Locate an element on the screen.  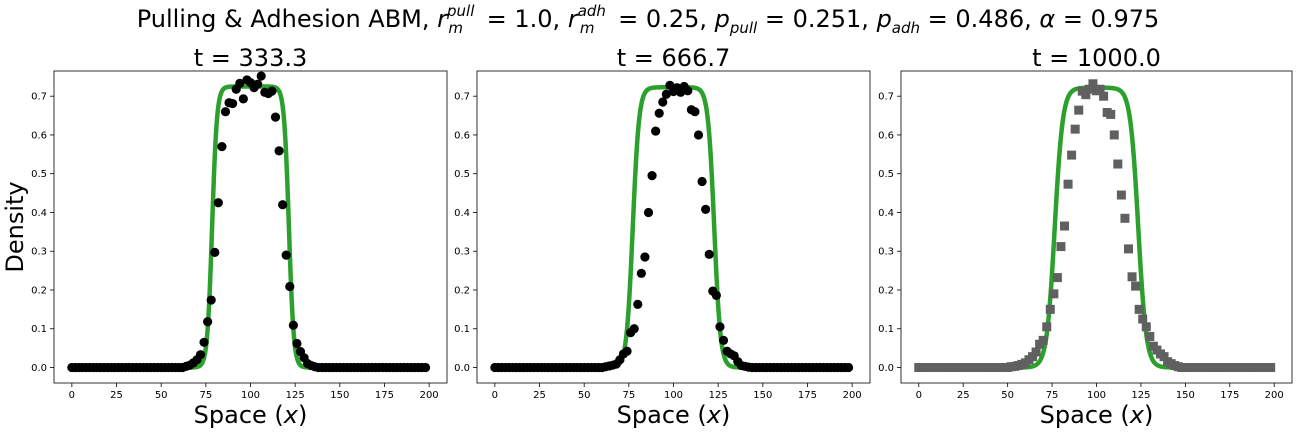
y-axis-label: Density is located at coordinates (15, 226).